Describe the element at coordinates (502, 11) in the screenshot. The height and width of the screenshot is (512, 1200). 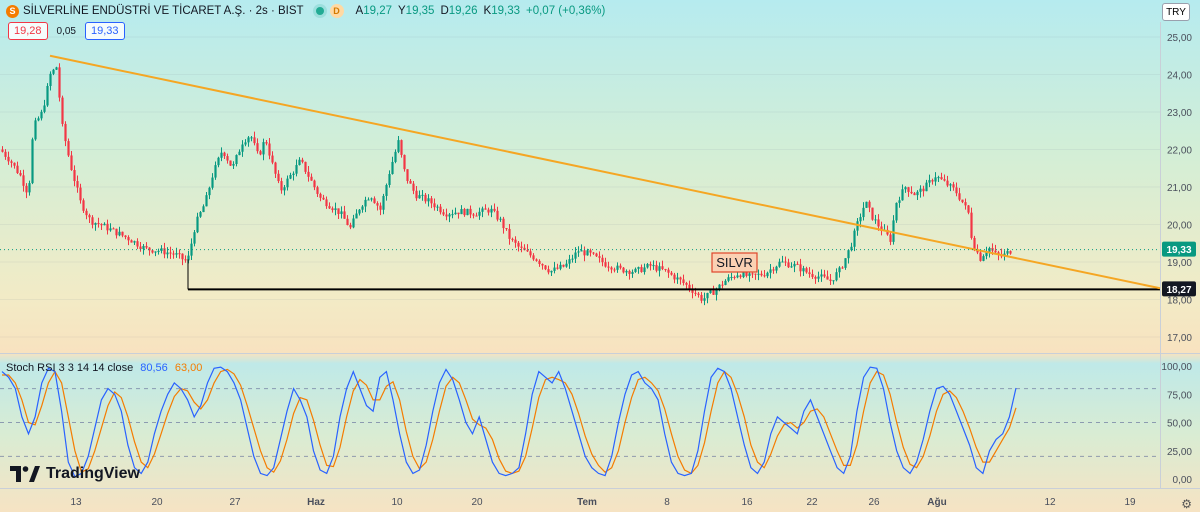
I see `ohlc-close: K19,33` at that location.